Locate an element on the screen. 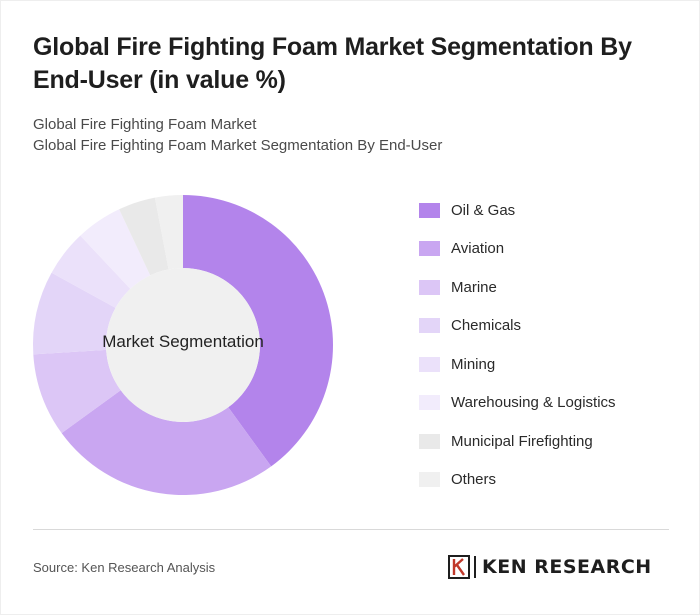  legend-label: Municipal Firefighting is located at coordinates (522, 441).